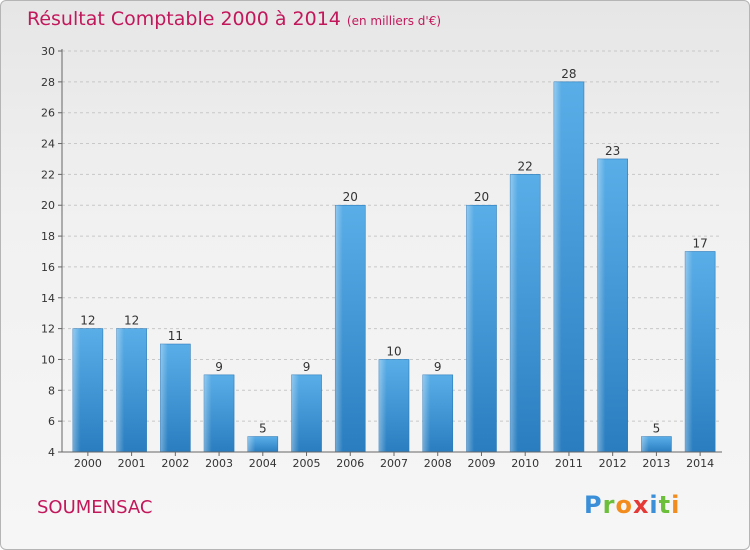 The height and width of the screenshot is (550, 750). Describe the element at coordinates (132, 463) in the screenshot. I see `x-tick-label-2001: 2001` at that location.